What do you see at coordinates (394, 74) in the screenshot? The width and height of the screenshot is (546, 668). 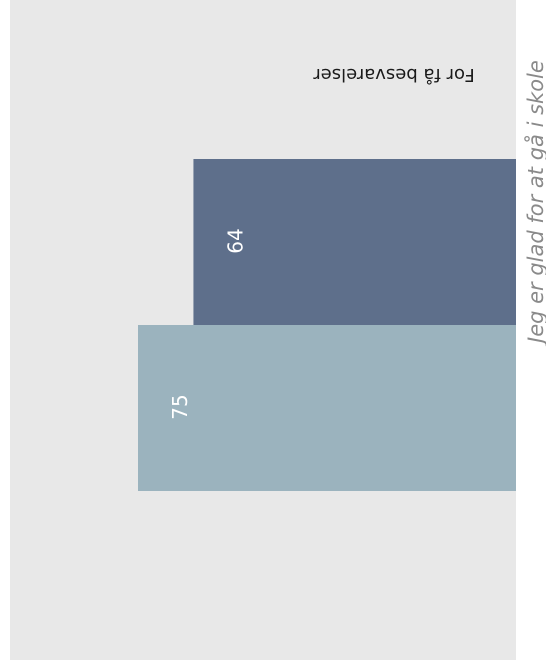 I see `insufficient-responses-note: For få besvarelser` at bounding box center [394, 74].